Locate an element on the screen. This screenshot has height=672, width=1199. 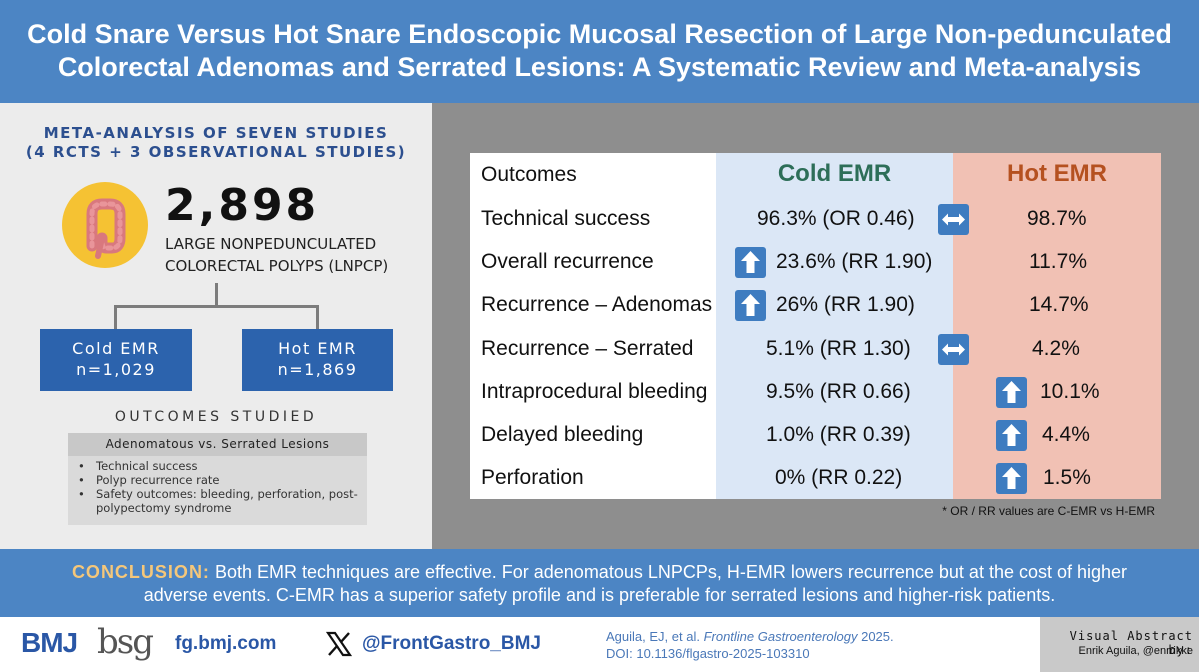
hot-emr-box-n: n=1,869 is located at coordinates (317, 369).